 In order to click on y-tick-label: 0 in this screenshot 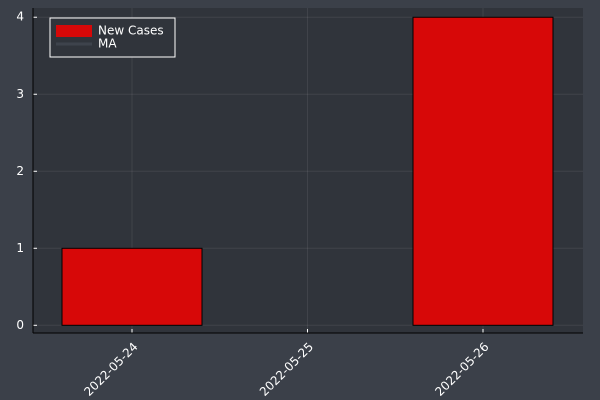, I will do `click(20, 325)`.